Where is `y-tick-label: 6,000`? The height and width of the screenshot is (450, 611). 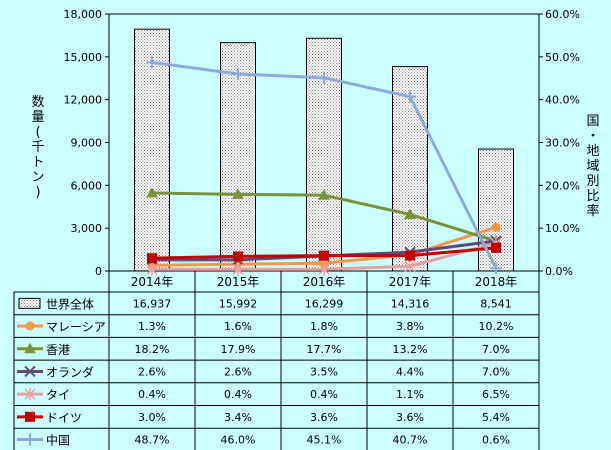
y-tick-label: 6,000 is located at coordinates (87, 185).